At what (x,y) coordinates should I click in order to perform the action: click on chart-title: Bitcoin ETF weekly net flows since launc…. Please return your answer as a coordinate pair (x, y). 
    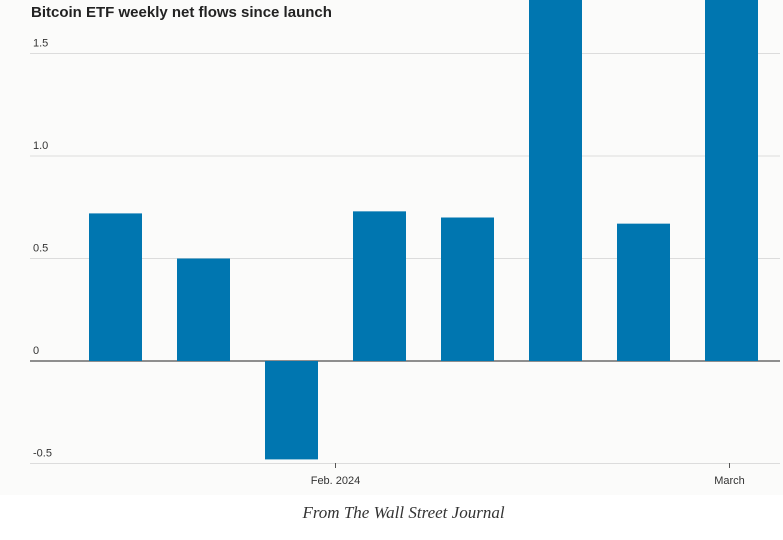
    Looking at the image, I should click on (181, 12).